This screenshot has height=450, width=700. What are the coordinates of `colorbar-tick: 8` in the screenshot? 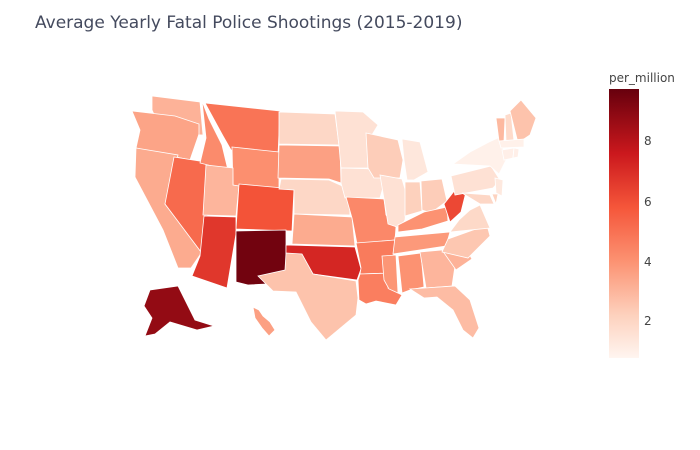 It's located at (648, 141).